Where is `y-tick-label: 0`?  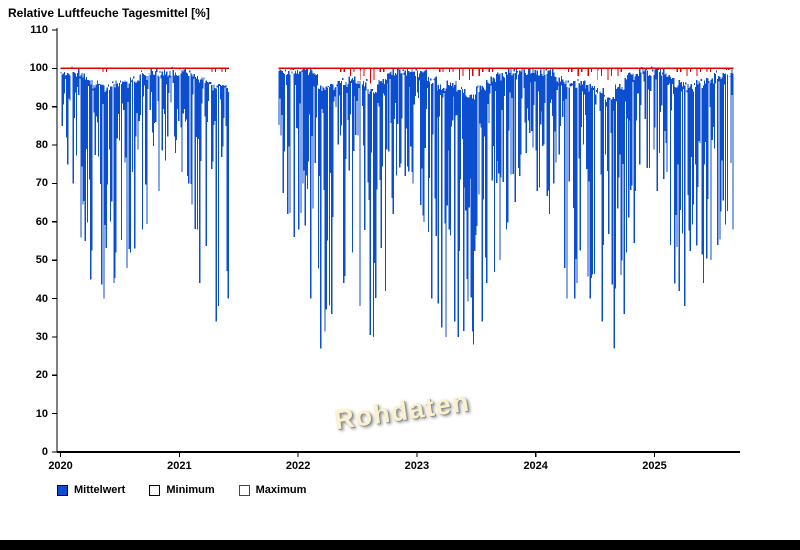 y-tick-label: 0 is located at coordinates (44, 452).